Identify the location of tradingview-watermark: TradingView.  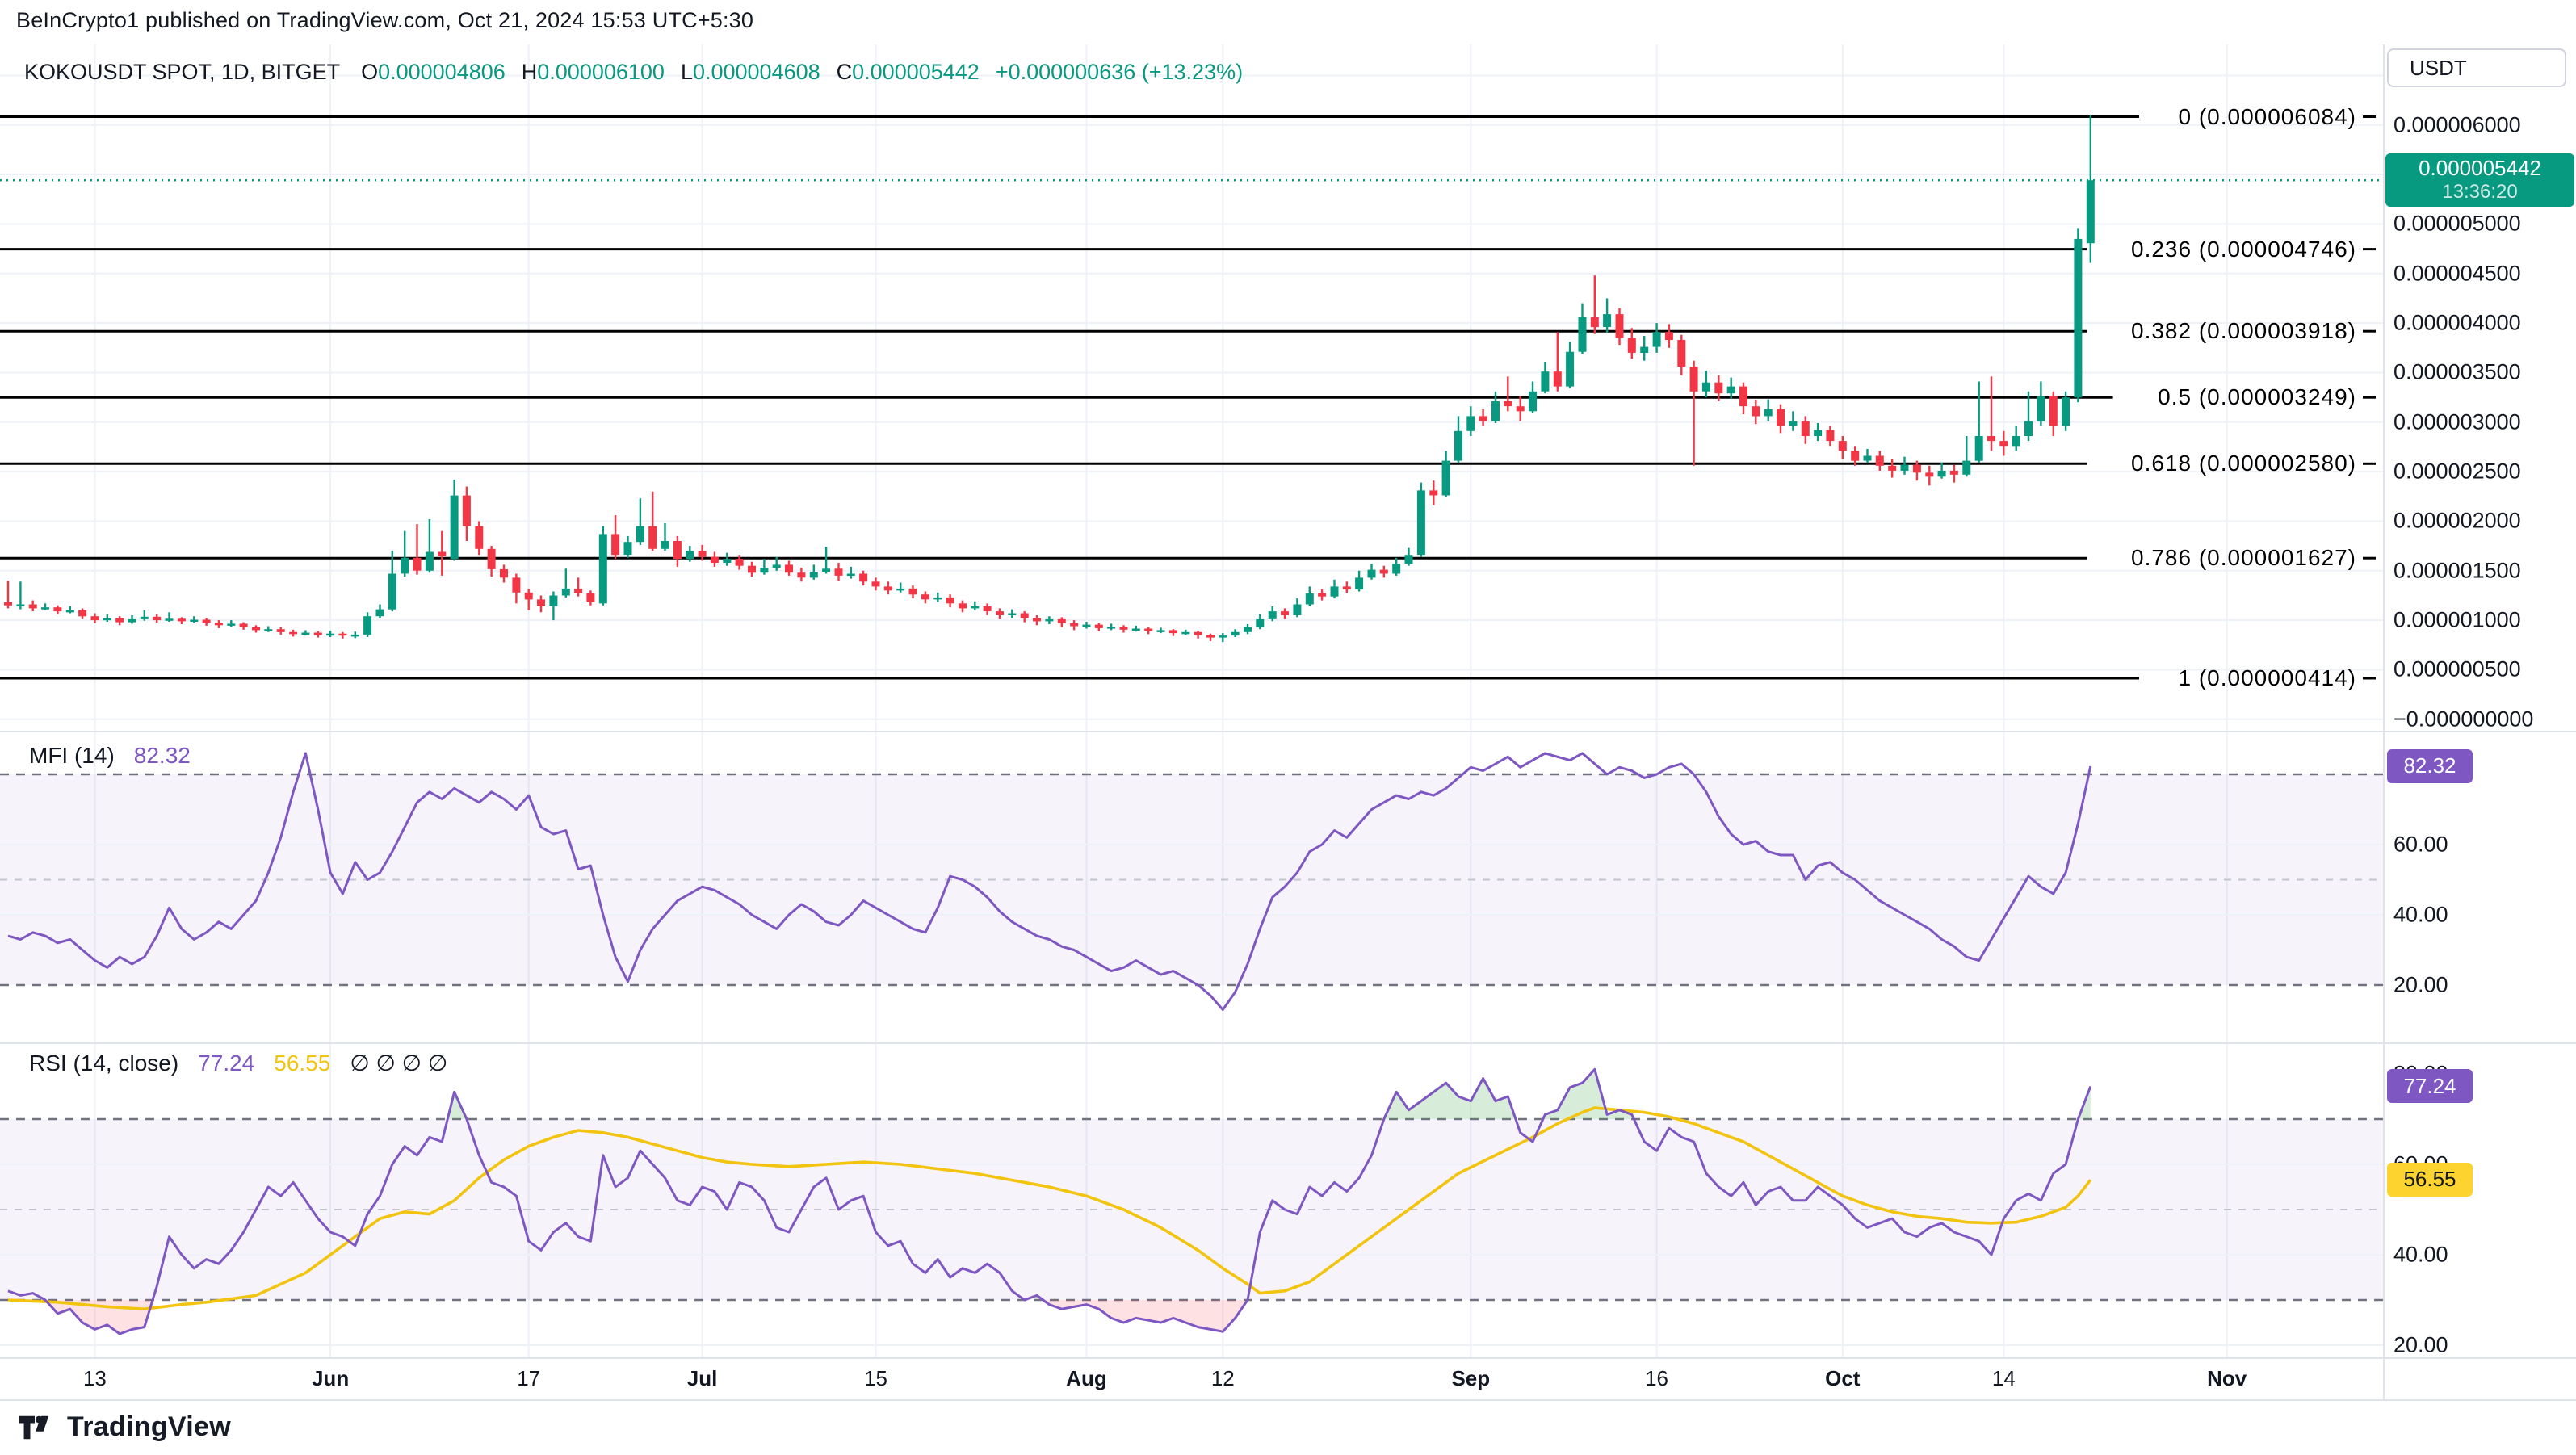
(125, 1427).